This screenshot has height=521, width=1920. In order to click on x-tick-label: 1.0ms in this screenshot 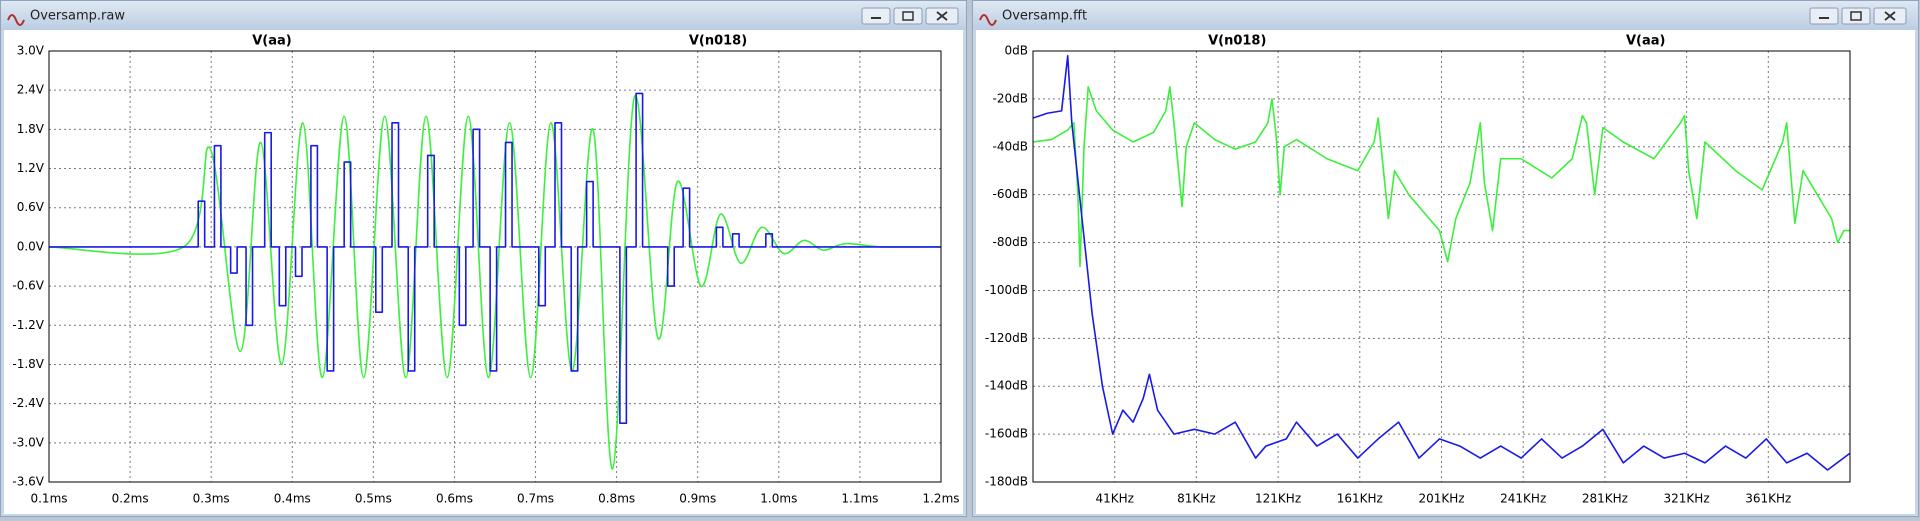, I will do `click(778, 499)`.